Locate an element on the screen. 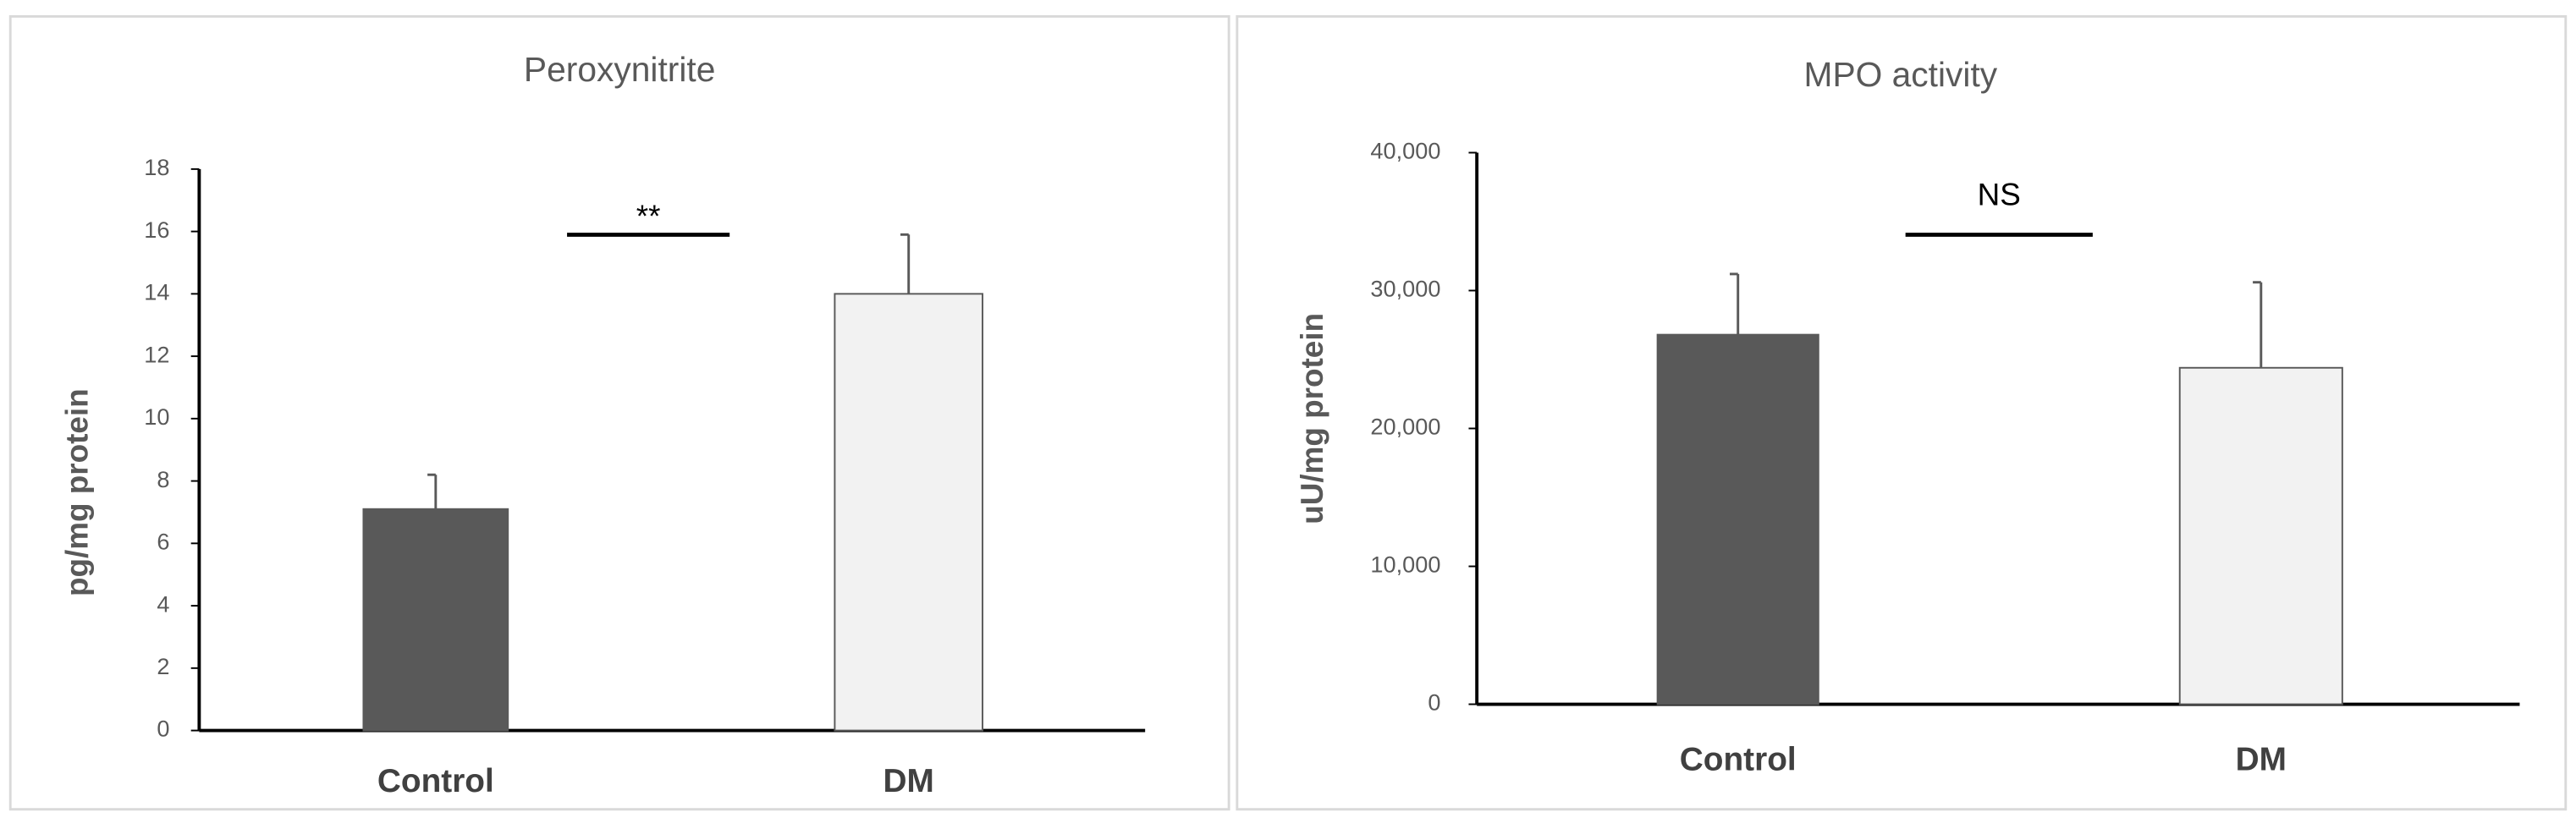 The height and width of the screenshot is (829, 2576). y-tick-label: 18 is located at coordinates (156, 167).